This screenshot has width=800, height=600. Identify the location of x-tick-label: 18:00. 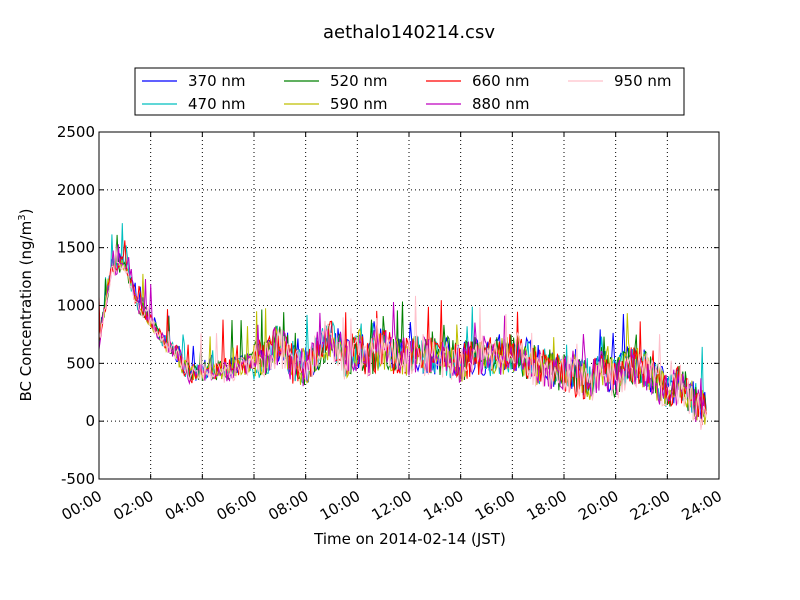
(547, 505).